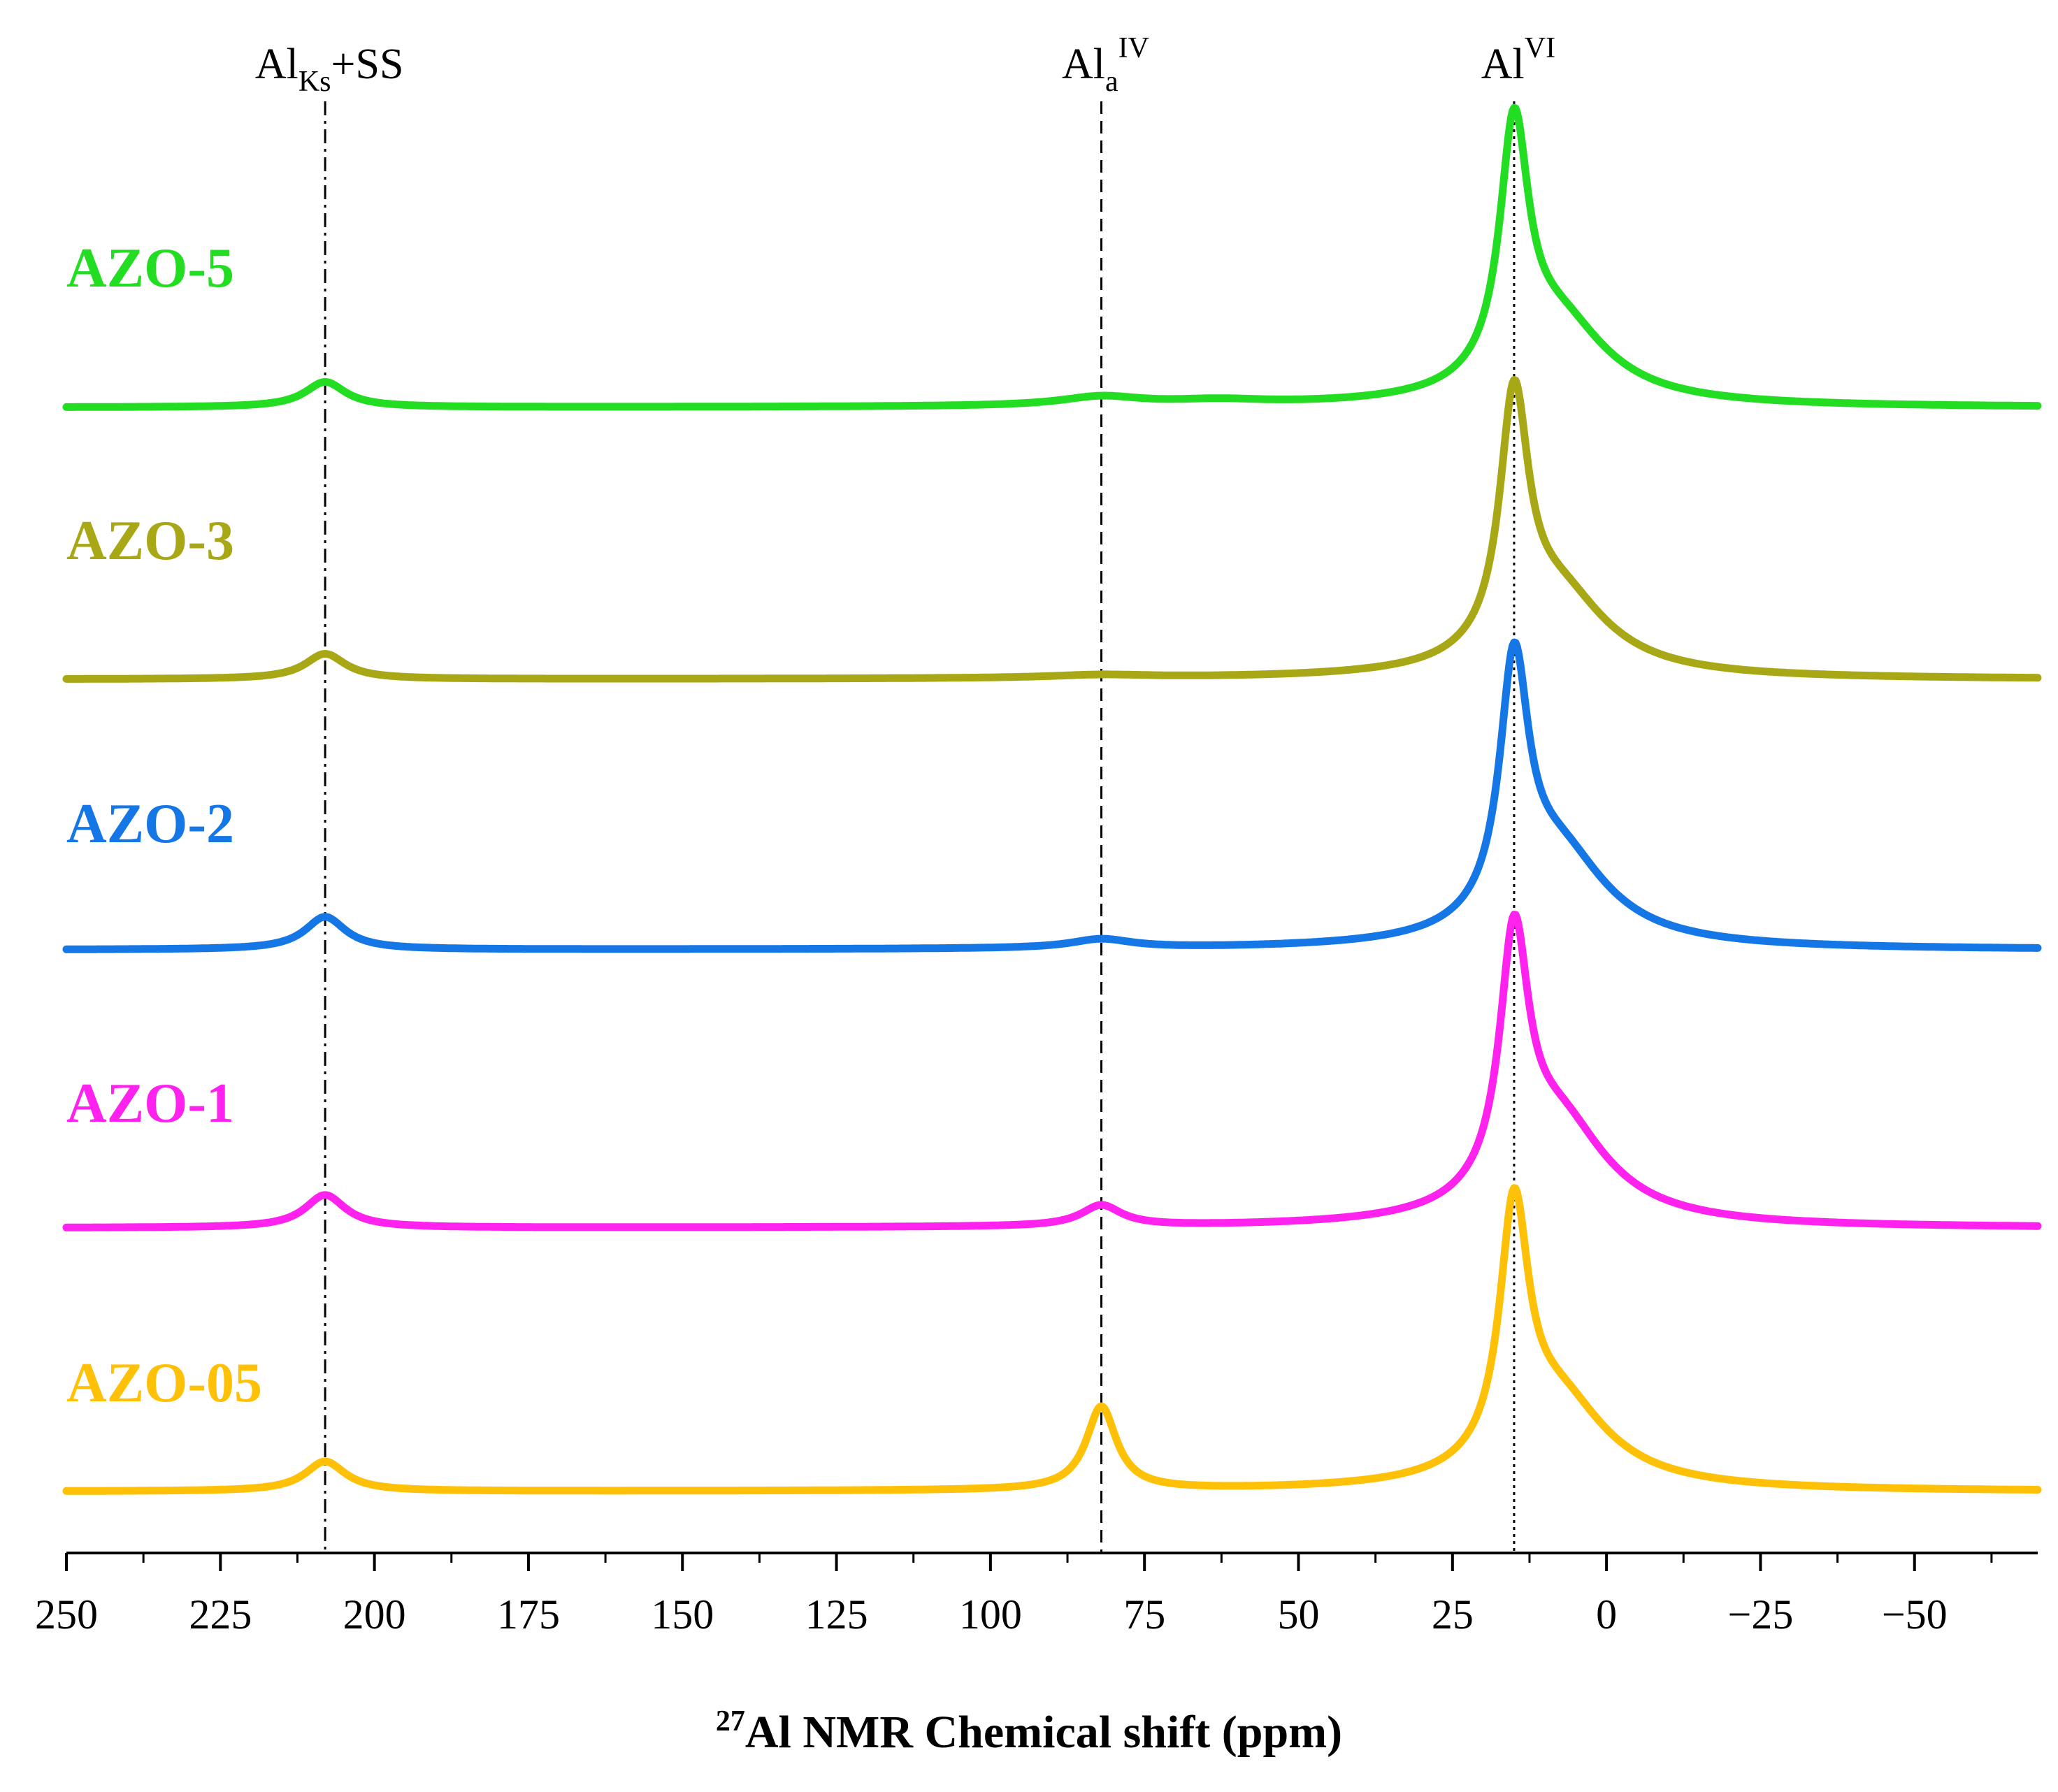 This screenshot has width=2058, height=1792. I want to click on marker-label-suffix: +SS, so click(368, 64).